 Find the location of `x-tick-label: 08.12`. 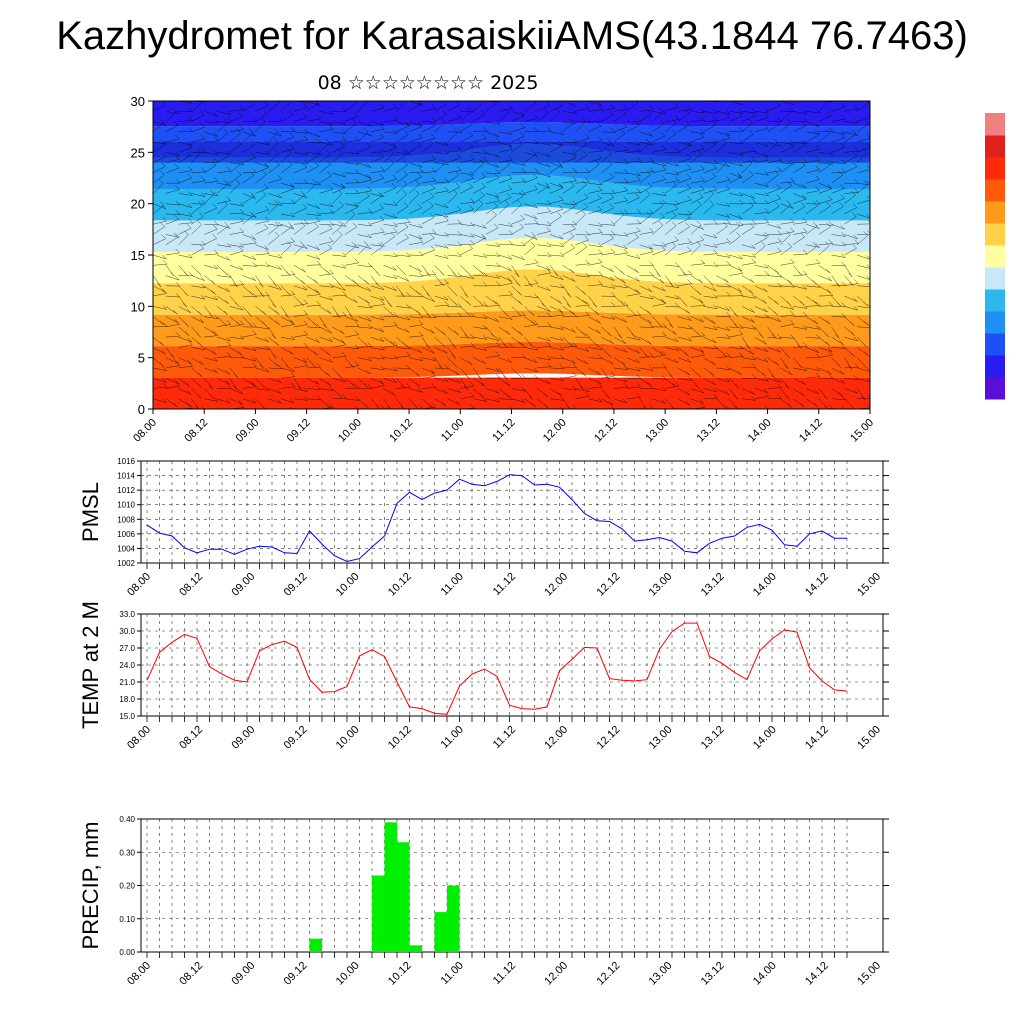

x-tick-label: 08.12 is located at coordinates (191, 738).